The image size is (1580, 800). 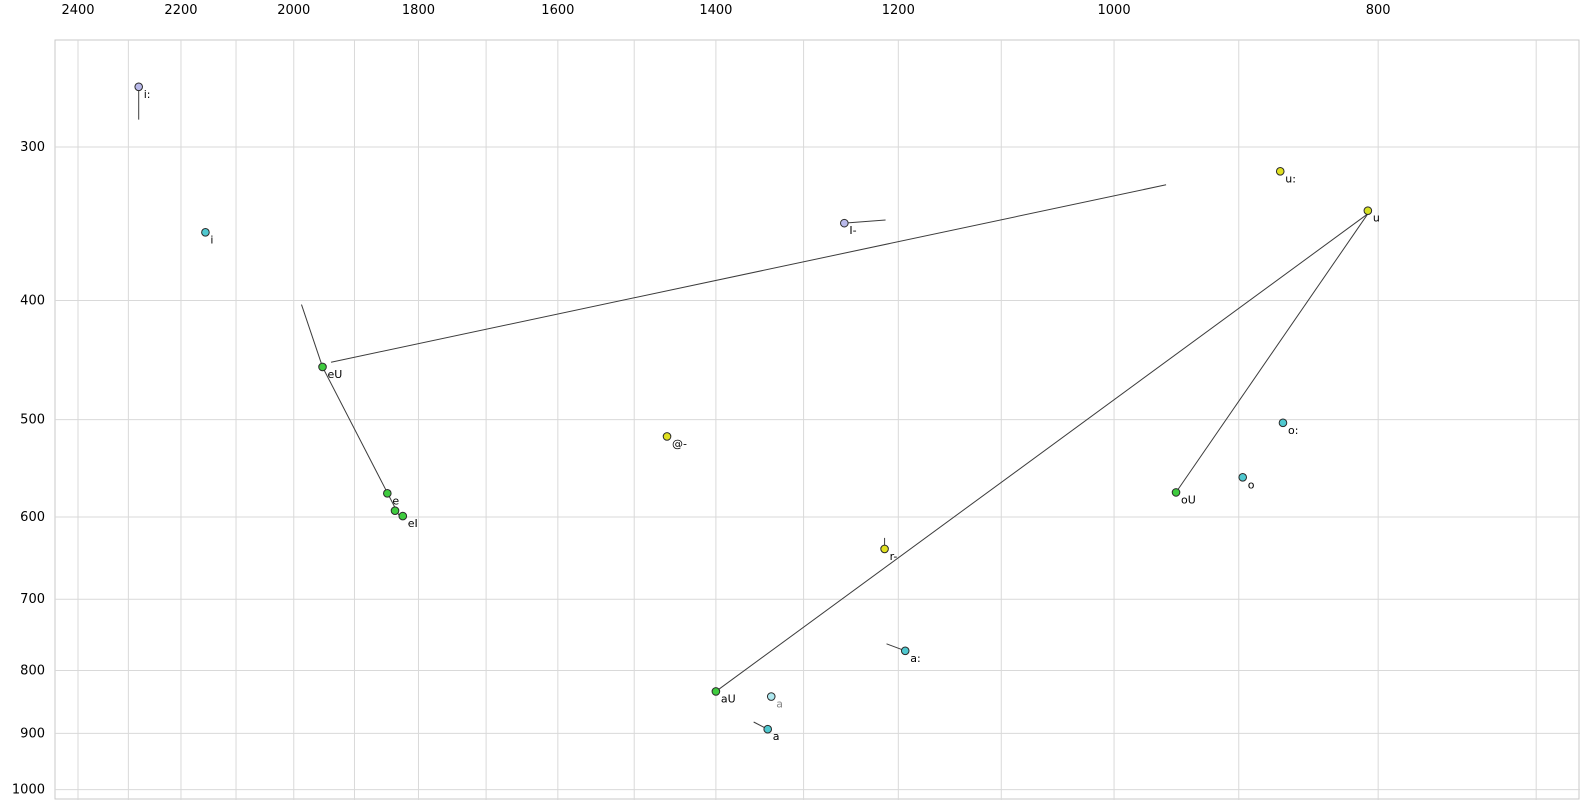 What do you see at coordinates (894, 556) in the screenshot?
I see `vowel-label-r-: r-` at bounding box center [894, 556].